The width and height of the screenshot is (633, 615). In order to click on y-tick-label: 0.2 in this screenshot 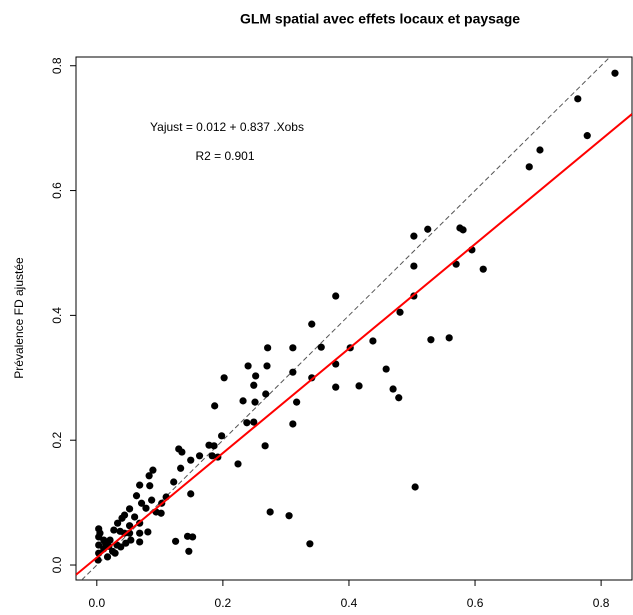, I will do `click(57, 440)`.